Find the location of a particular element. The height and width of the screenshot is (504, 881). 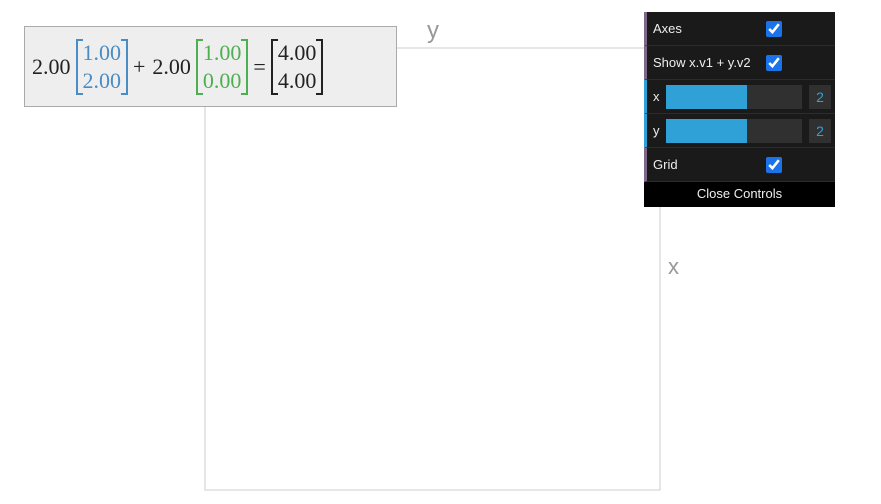

show-sum-row: Show x.v1 + y.v2 is located at coordinates (739, 63).